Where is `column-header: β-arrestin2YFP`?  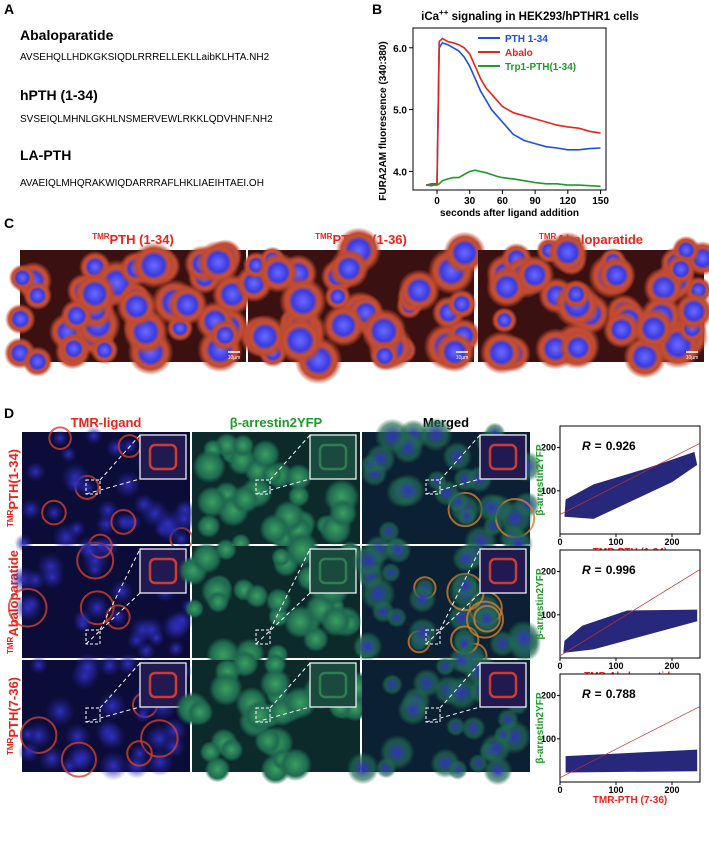
column-header: β-arrestin2YFP is located at coordinates (276, 422).